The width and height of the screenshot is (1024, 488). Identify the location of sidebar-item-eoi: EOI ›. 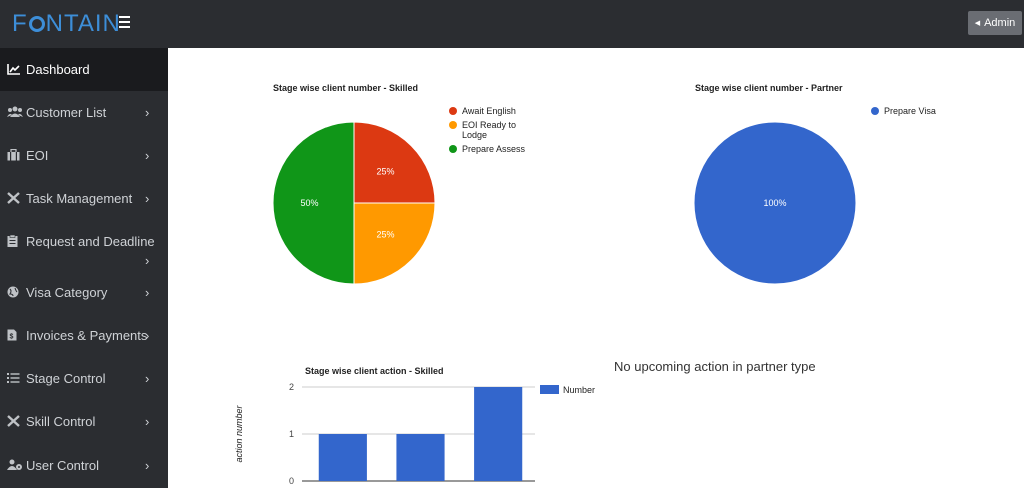
(84, 155).